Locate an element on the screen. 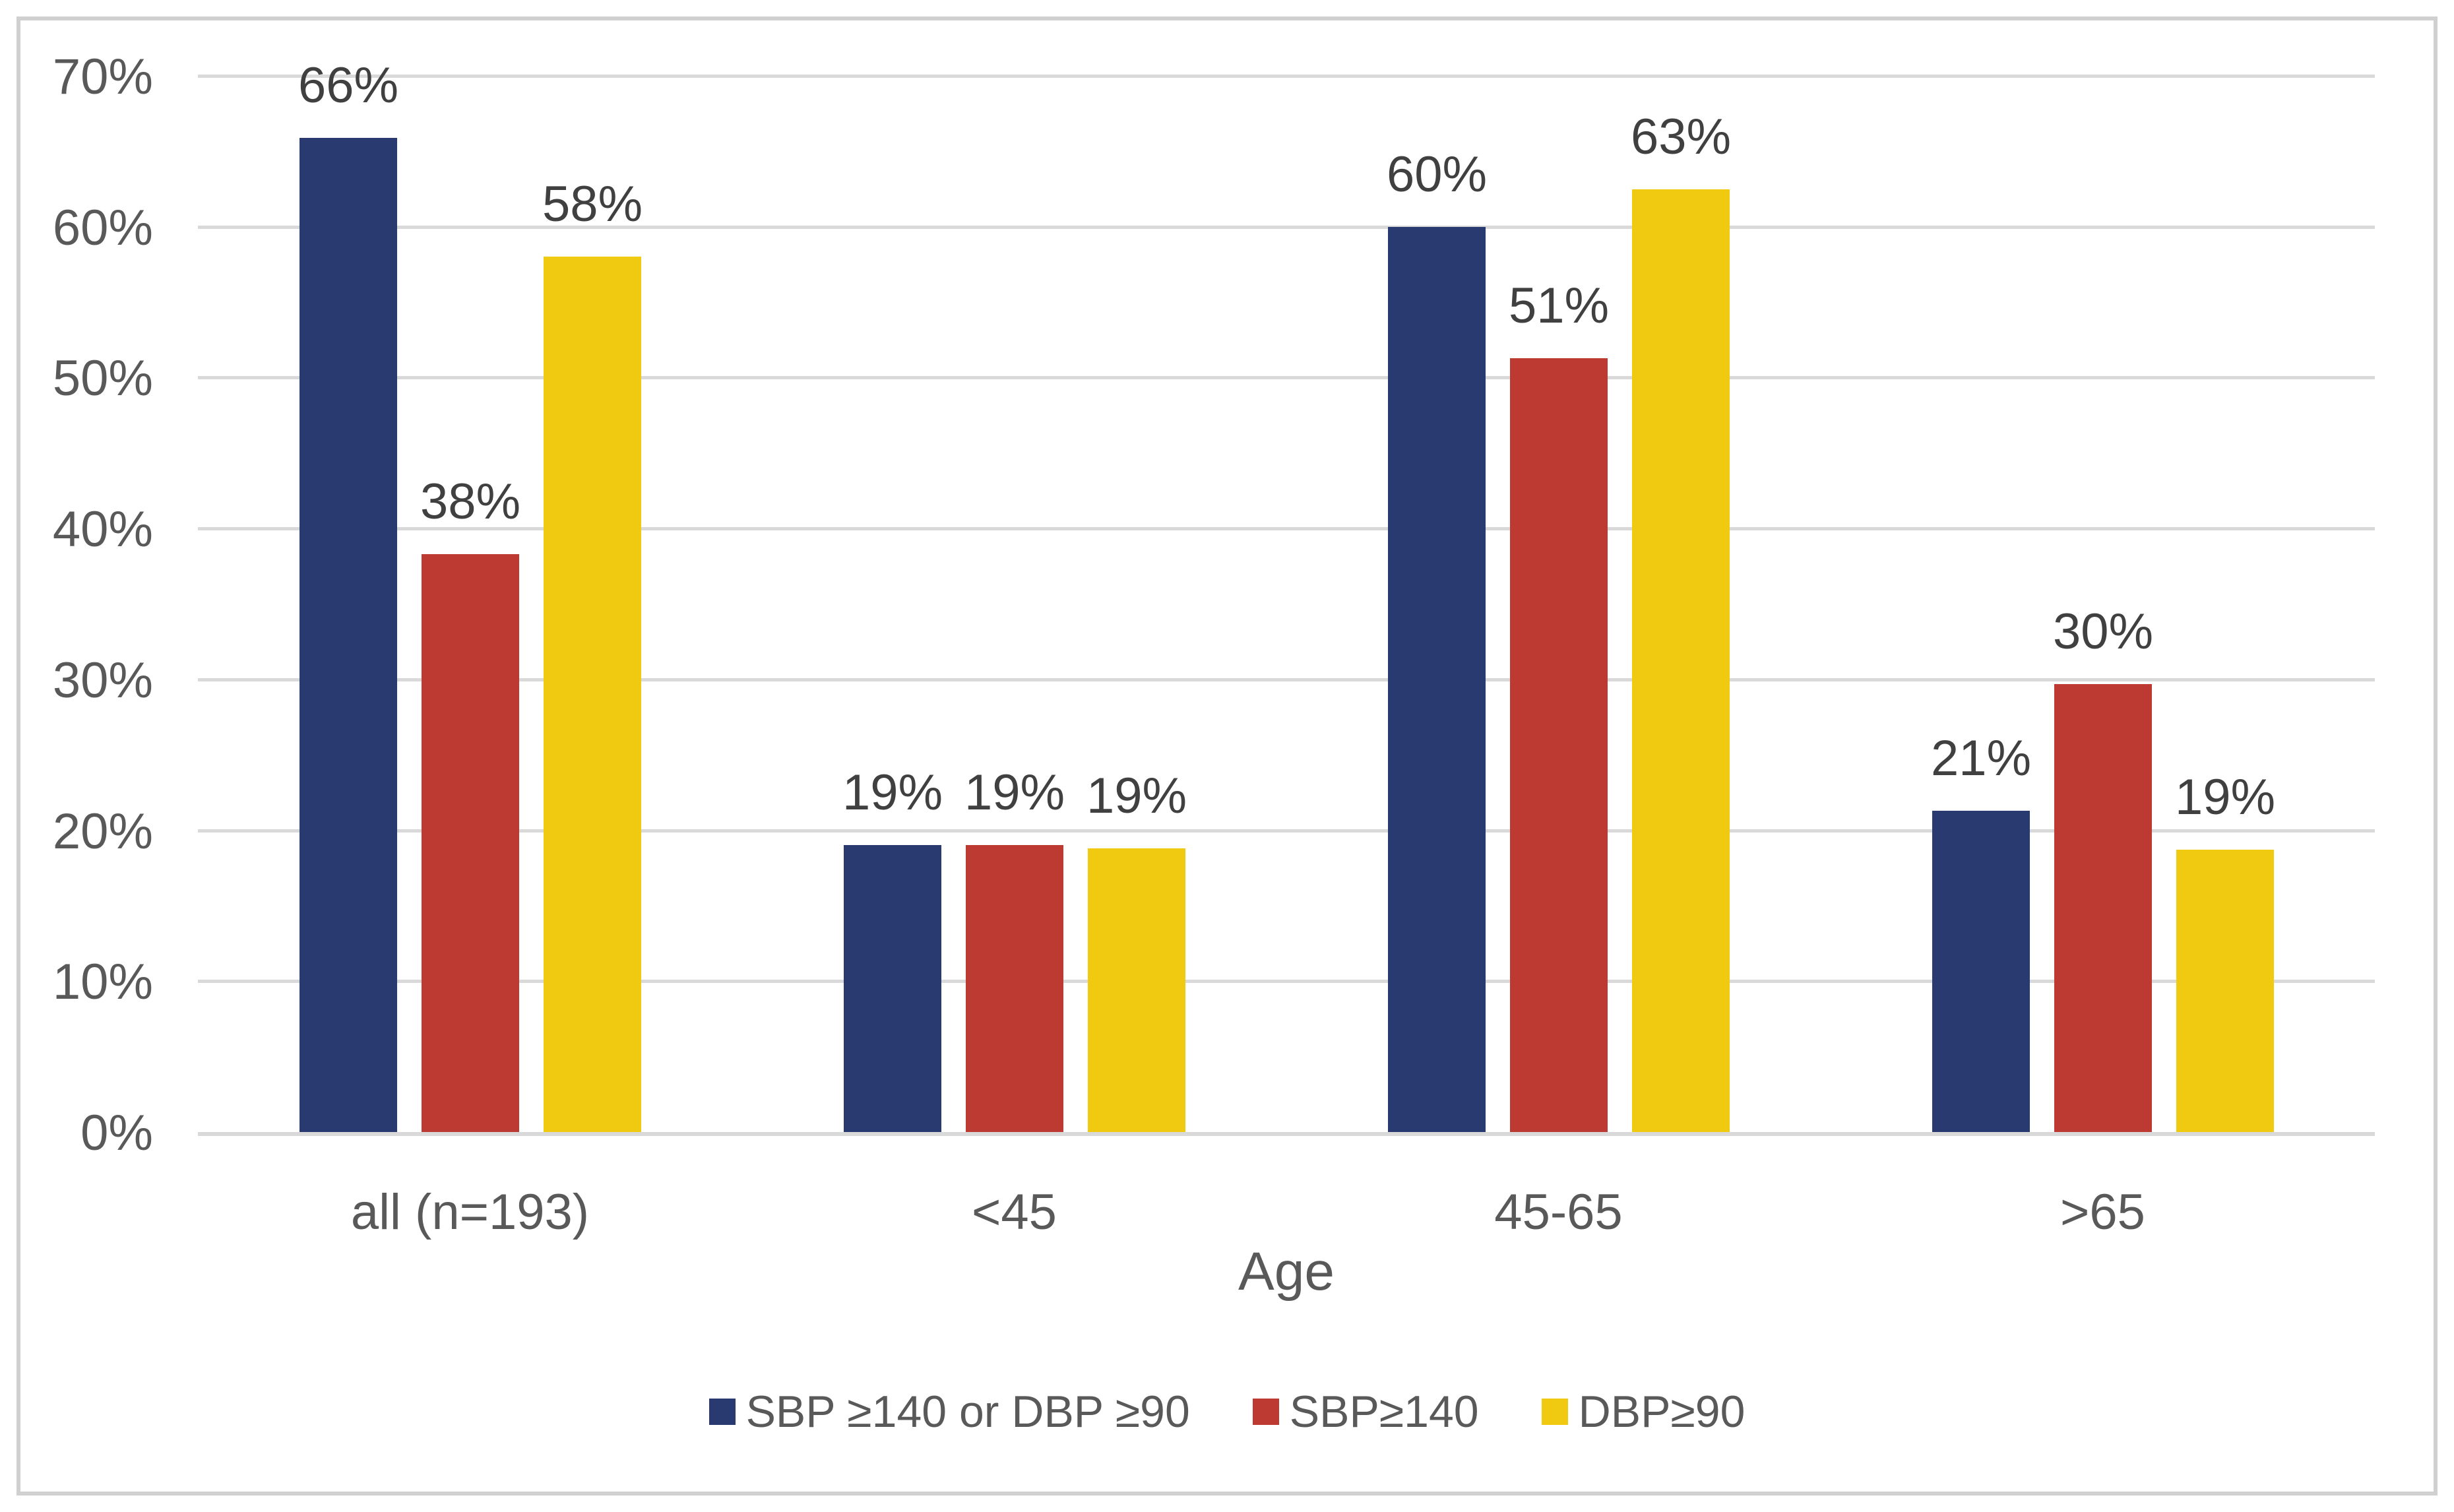 The image size is (2454, 1512). gridline-30% is located at coordinates (1287, 679).